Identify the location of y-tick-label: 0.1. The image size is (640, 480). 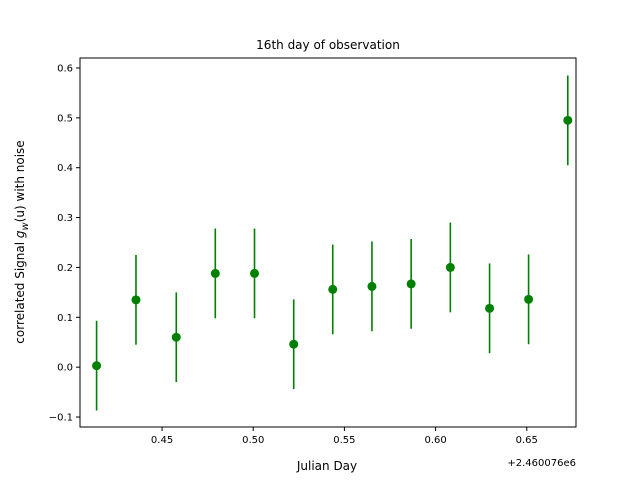
(65, 318).